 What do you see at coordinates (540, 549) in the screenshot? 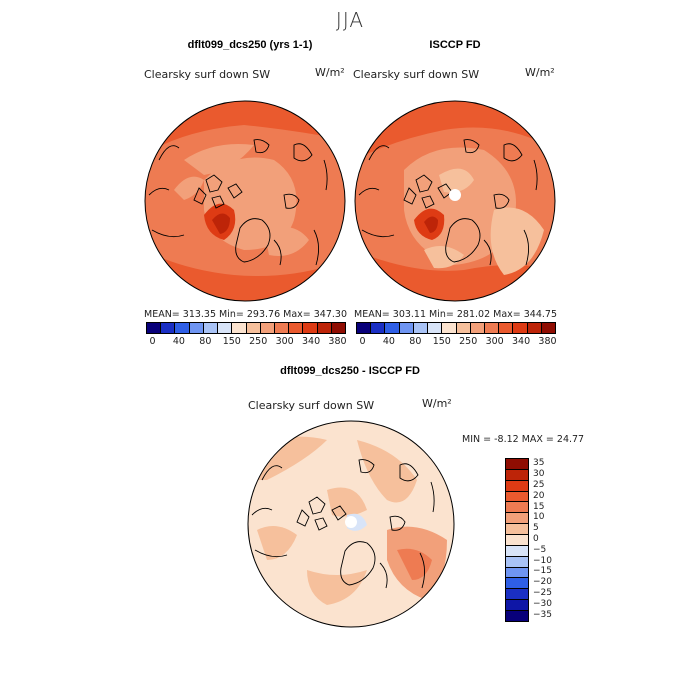
I see `colorbar-tick-label: −5` at bounding box center [540, 549].